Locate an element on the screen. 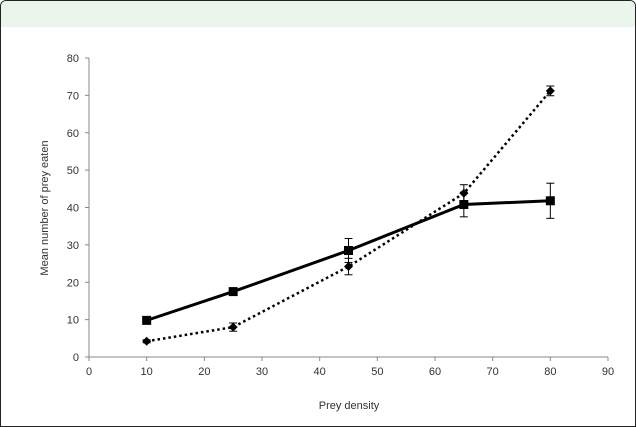 Image resolution: width=636 pixels, height=427 pixels. x-tick-label: 0 is located at coordinates (89, 372).